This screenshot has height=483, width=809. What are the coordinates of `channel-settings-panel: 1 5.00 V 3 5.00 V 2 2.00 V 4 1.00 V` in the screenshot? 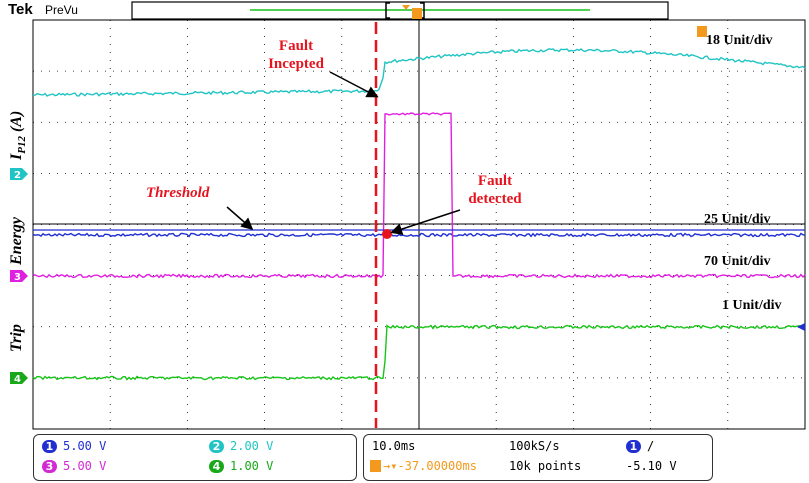 It's located at (195, 457).